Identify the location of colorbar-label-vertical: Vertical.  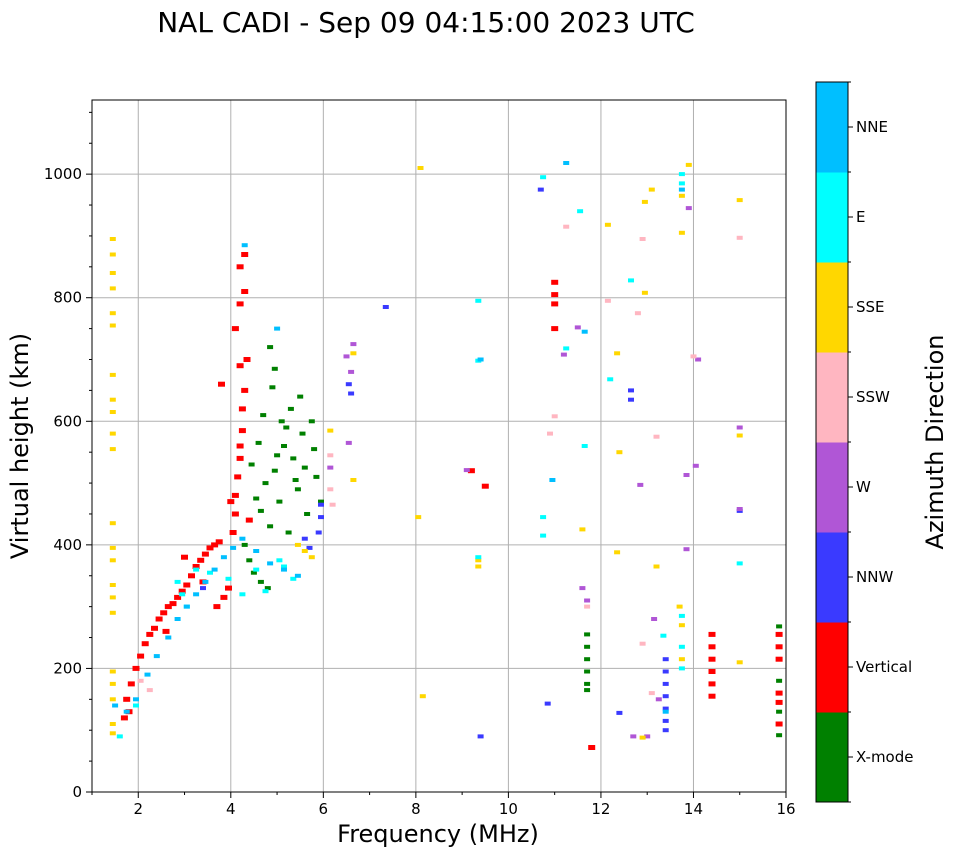
(884, 667).